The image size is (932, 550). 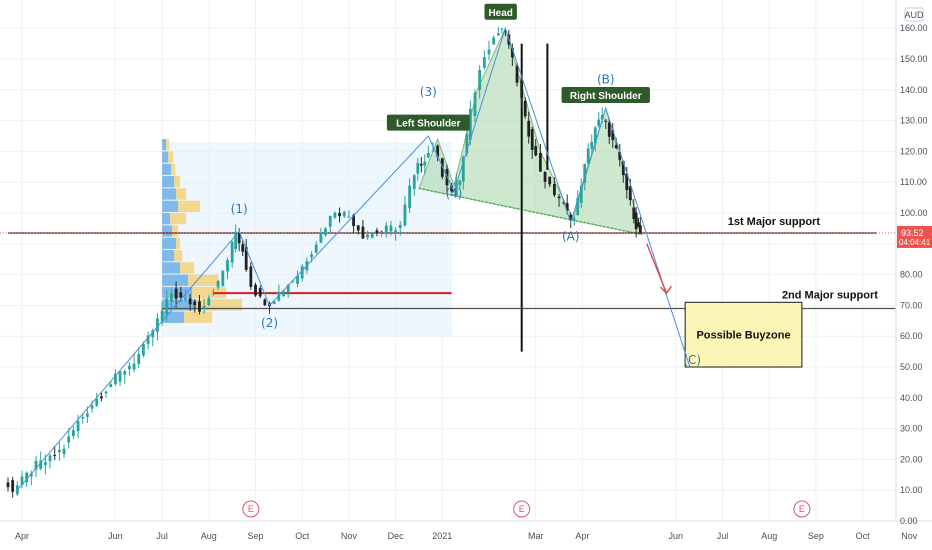 What do you see at coordinates (915, 242) in the screenshot?
I see `bar-countdown: 04:04:41` at bounding box center [915, 242].